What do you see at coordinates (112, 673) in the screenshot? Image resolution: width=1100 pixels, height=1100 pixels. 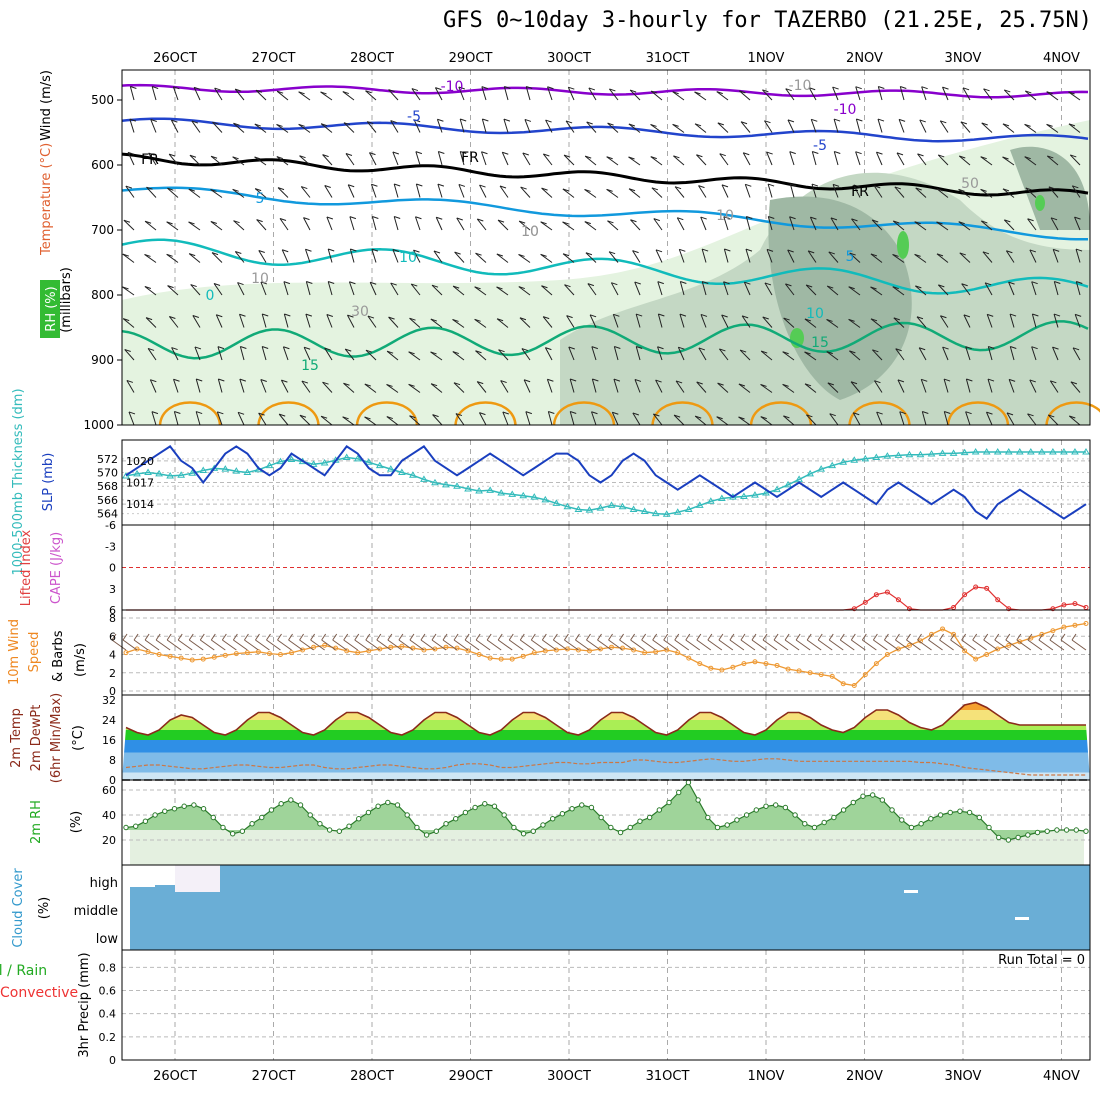 I see `wind-tick-label: 2` at bounding box center [112, 673].